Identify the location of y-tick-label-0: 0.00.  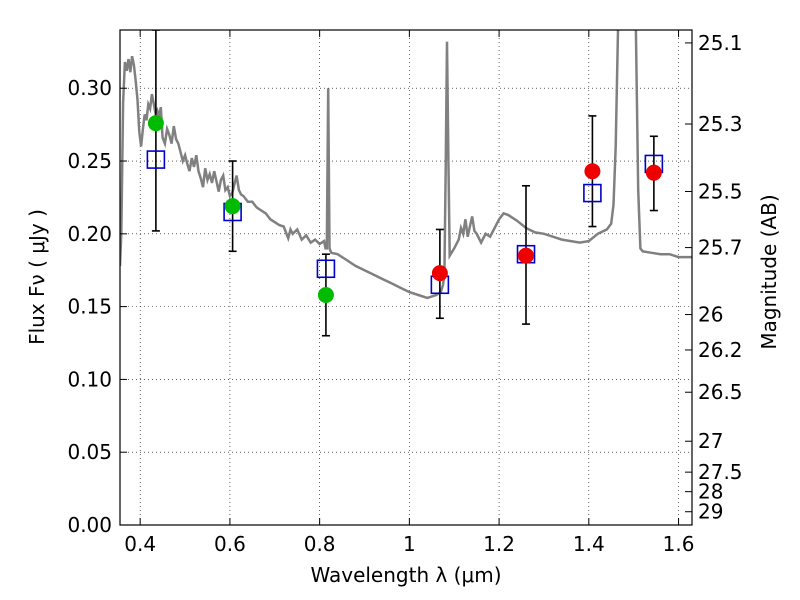
(89, 525).